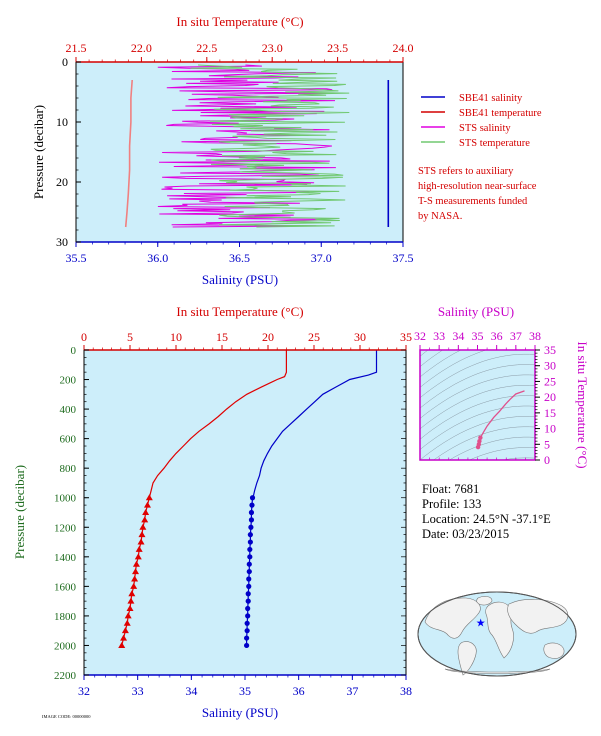 The height and width of the screenshot is (736, 601). What do you see at coordinates (337, 48) in the screenshot?
I see `x-tick-label: 23.5` at bounding box center [337, 48].